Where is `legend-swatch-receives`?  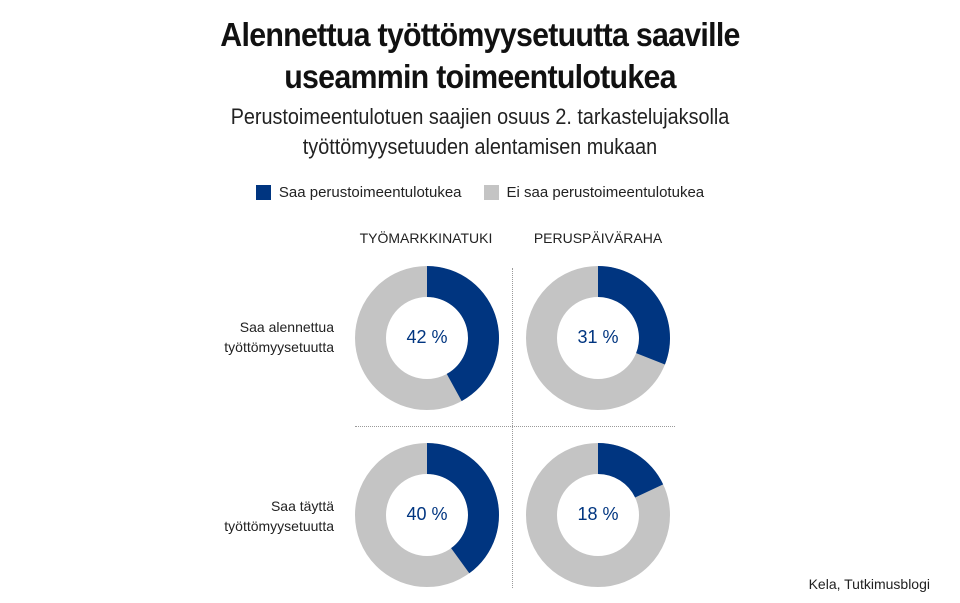
legend-swatch-receives is located at coordinates (263, 192).